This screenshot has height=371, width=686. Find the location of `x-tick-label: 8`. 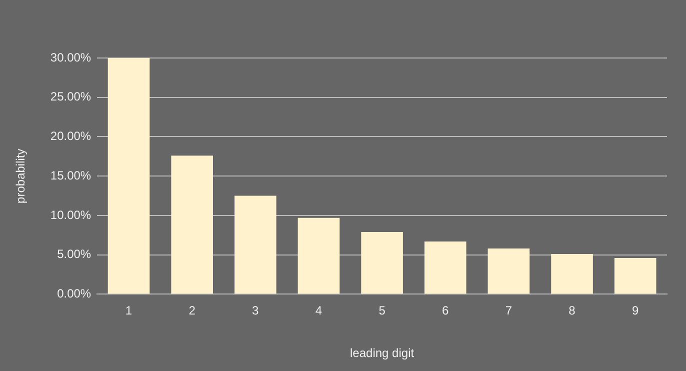

x-tick-label: 8 is located at coordinates (572, 311).